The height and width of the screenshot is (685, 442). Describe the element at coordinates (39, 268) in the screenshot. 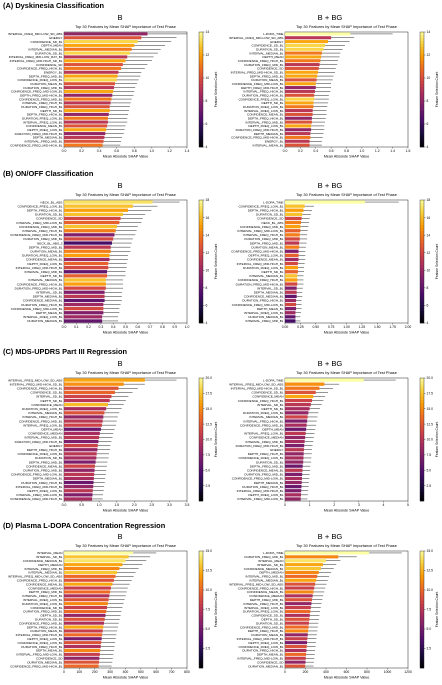

I see `category-label: INTERVAL_FREQ_MID-HIGH_BL` at that location.